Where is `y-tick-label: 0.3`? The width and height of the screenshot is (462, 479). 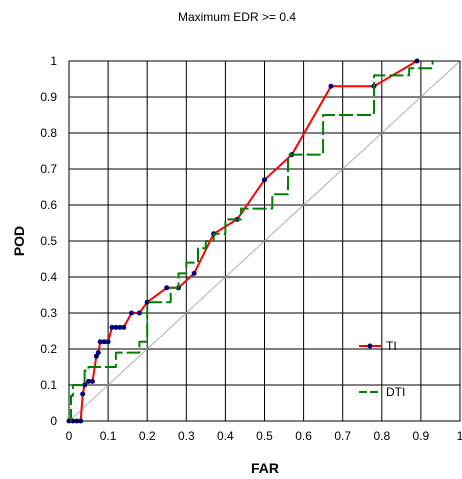 y-tick-label: 0.3 is located at coordinates (48, 313).